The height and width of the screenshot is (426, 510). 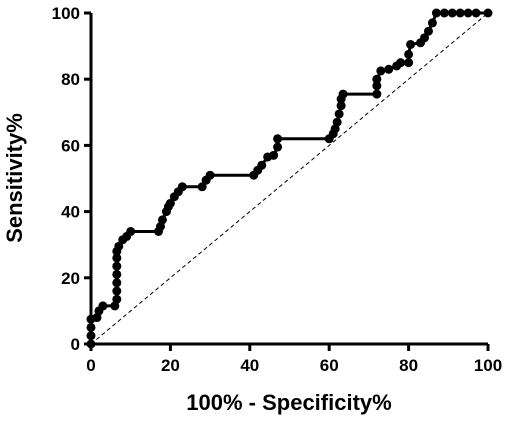 I want to click on y-tick-label: 20, so click(x=70, y=278).